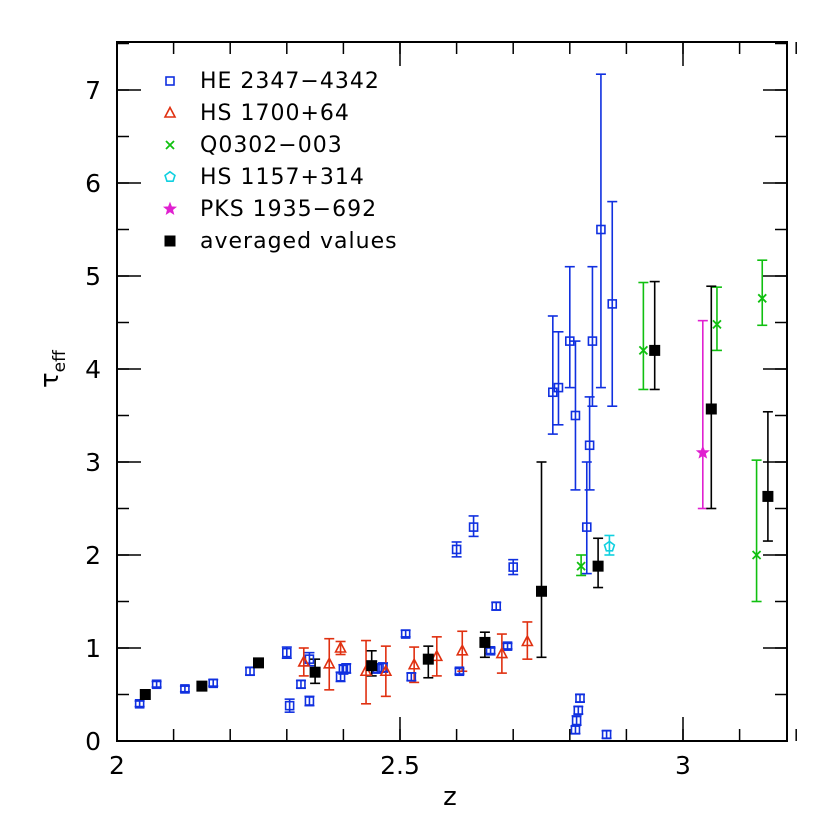  What do you see at coordinates (93, 90) in the screenshot?
I see `y-tick-label: 7` at bounding box center [93, 90].